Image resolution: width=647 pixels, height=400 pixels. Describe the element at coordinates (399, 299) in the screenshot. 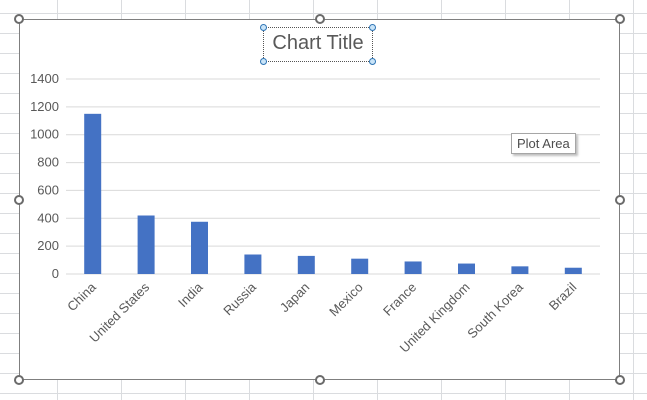

I see `x-tick-label: France` at that location.